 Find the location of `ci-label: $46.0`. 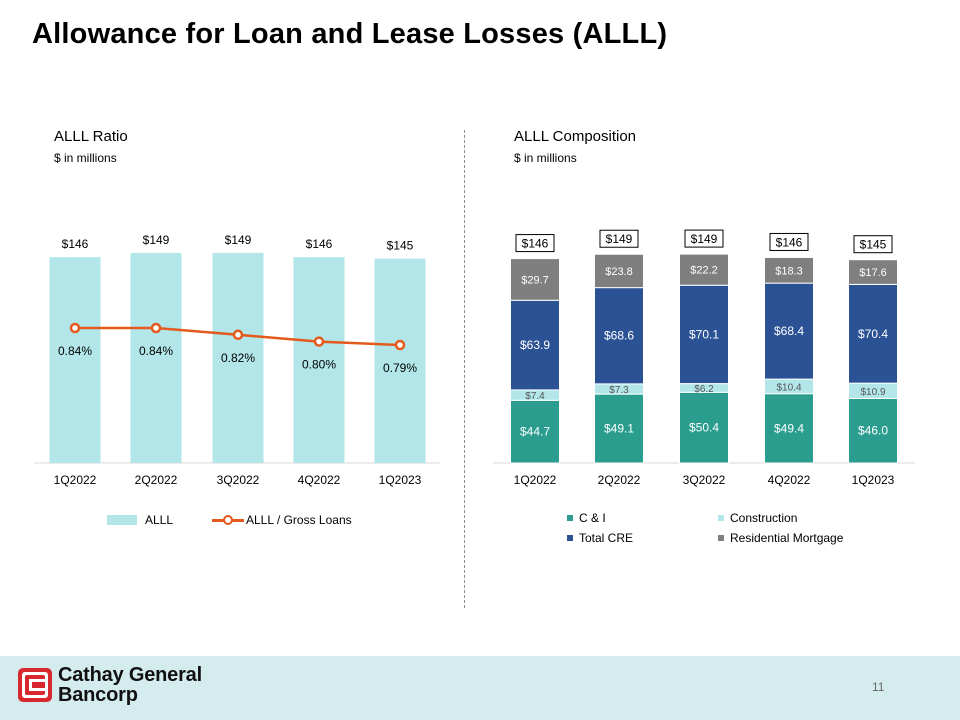

ci-label: $46.0 is located at coordinates (873, 431).